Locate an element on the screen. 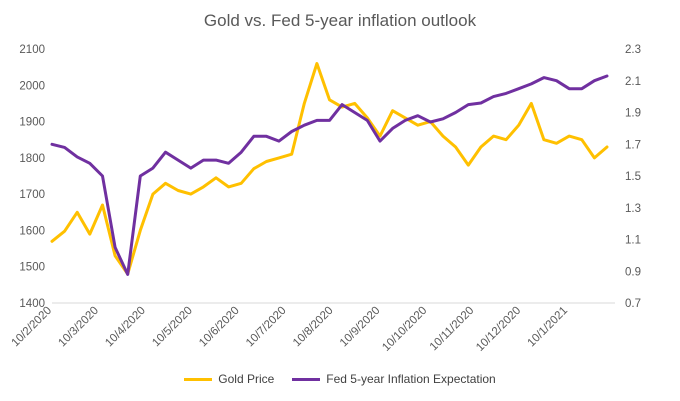 This screenshot has height=401, width=680. left-tick-label: 2100 is located at coordinates (32, 50).